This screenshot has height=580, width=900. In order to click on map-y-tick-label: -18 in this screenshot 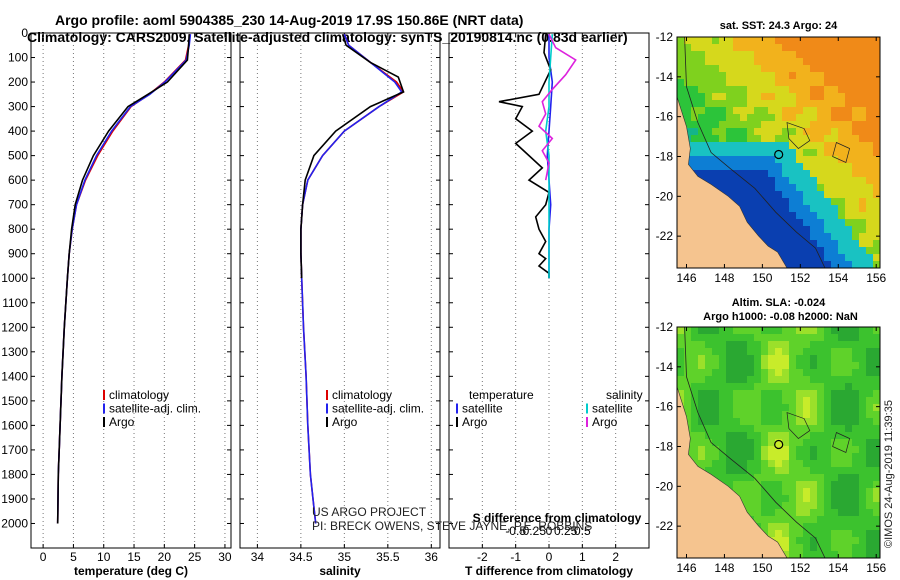, I will do `click(665, 446)`.